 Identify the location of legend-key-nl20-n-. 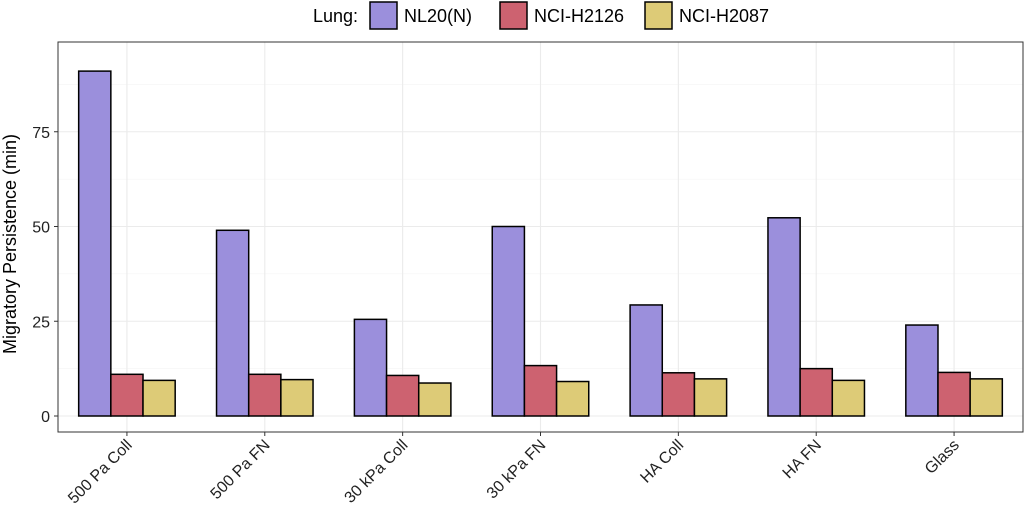
(383, 15).